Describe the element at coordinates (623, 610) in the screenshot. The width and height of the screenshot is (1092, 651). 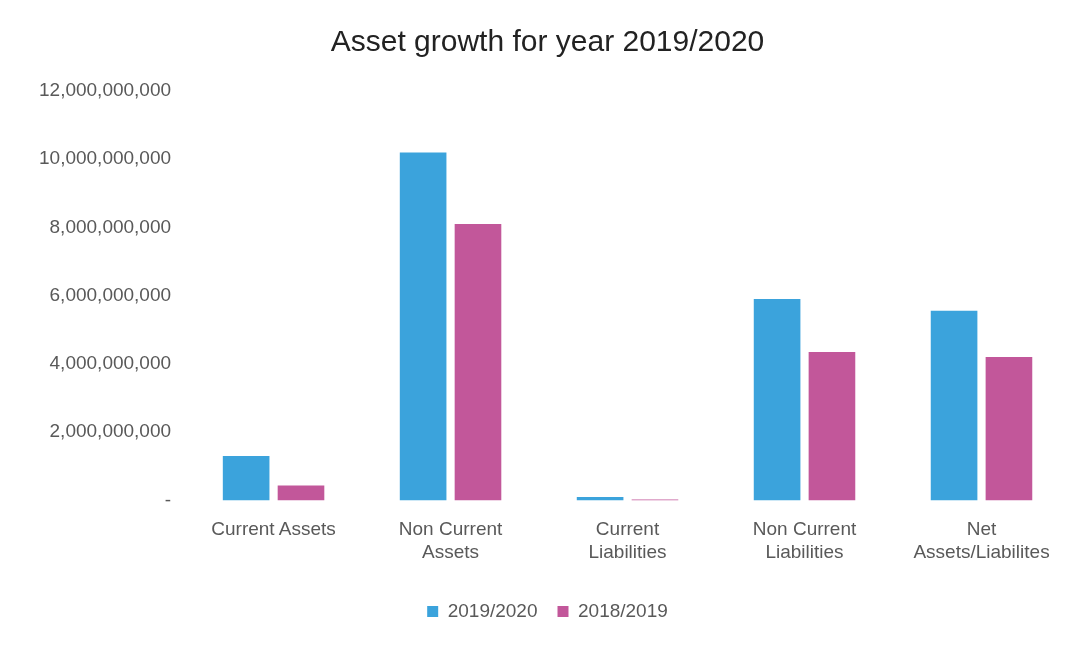
I see `legend-label: 2018/2019` at that location.